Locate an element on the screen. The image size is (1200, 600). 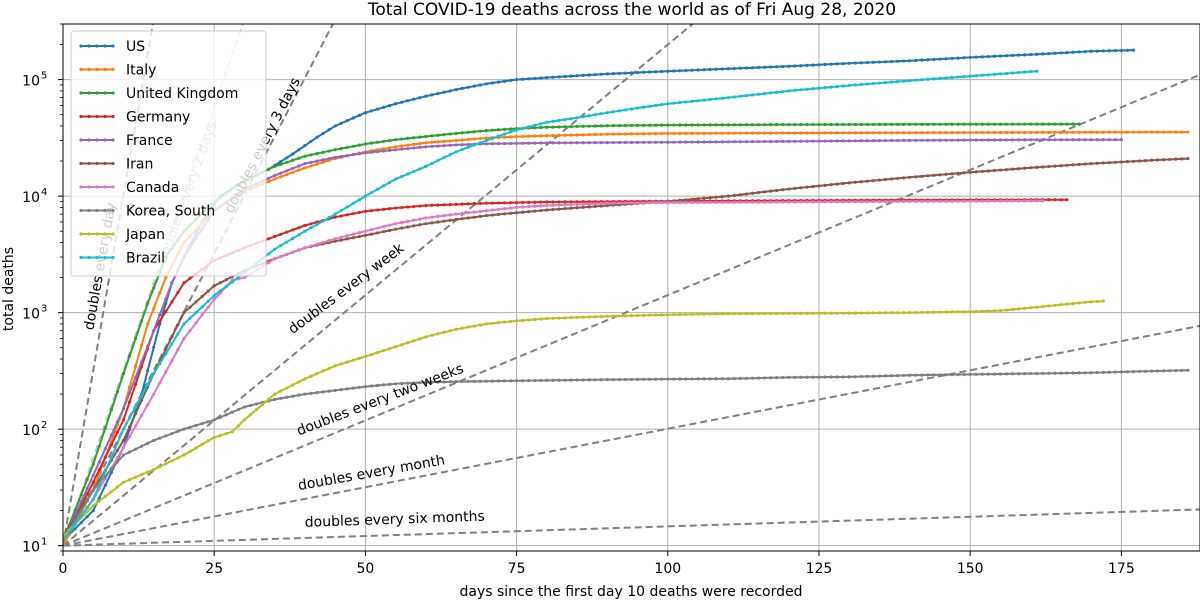
reference-line is located at coordinates (153, 285).